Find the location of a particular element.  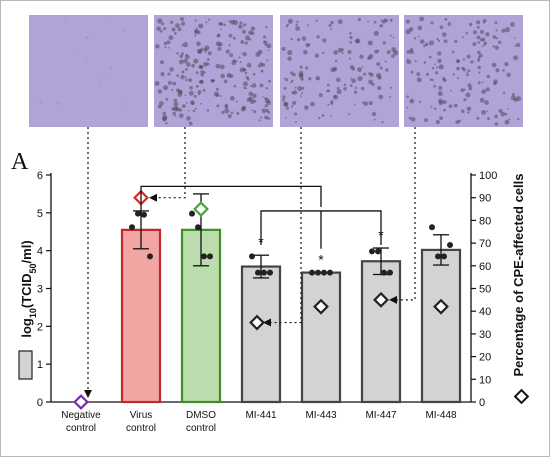

y2-tick-label: 70 is located at coordinates (485, 244).